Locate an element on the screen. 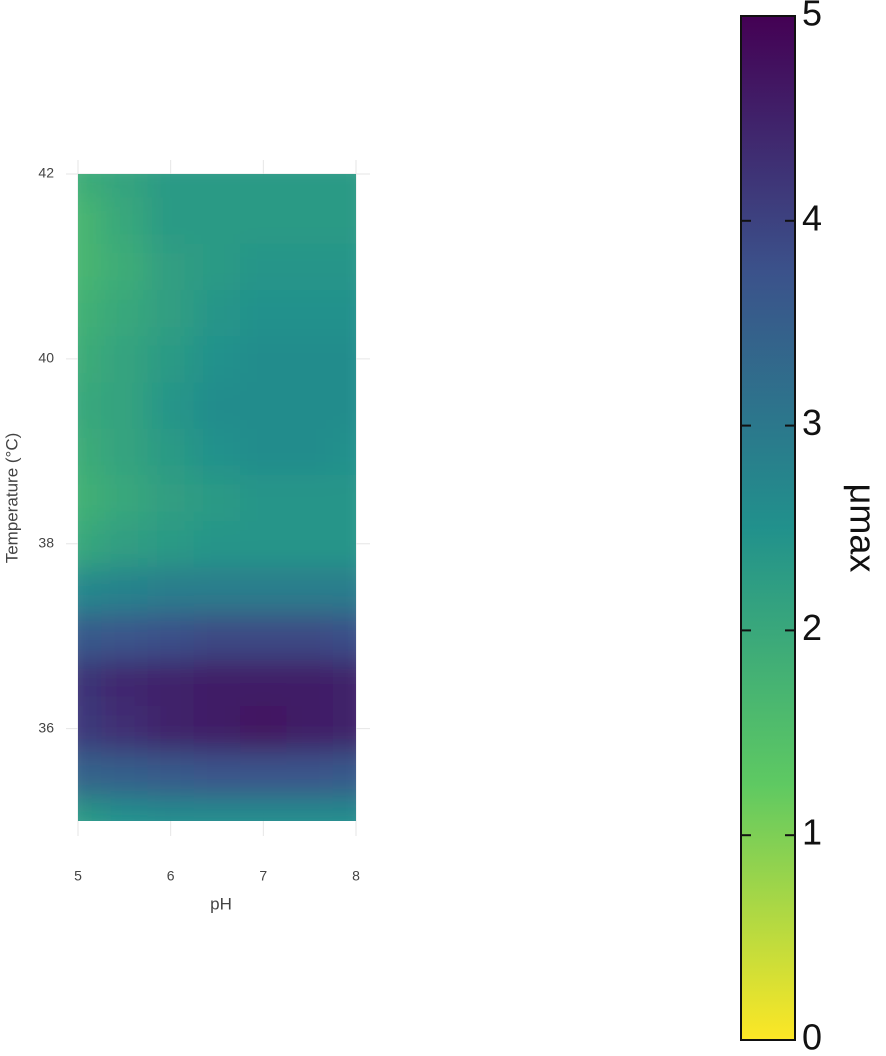 The width and height of the screenshot is (886, 1056). colorbar-tick-label: 1 is located at coordinates (812, 832).